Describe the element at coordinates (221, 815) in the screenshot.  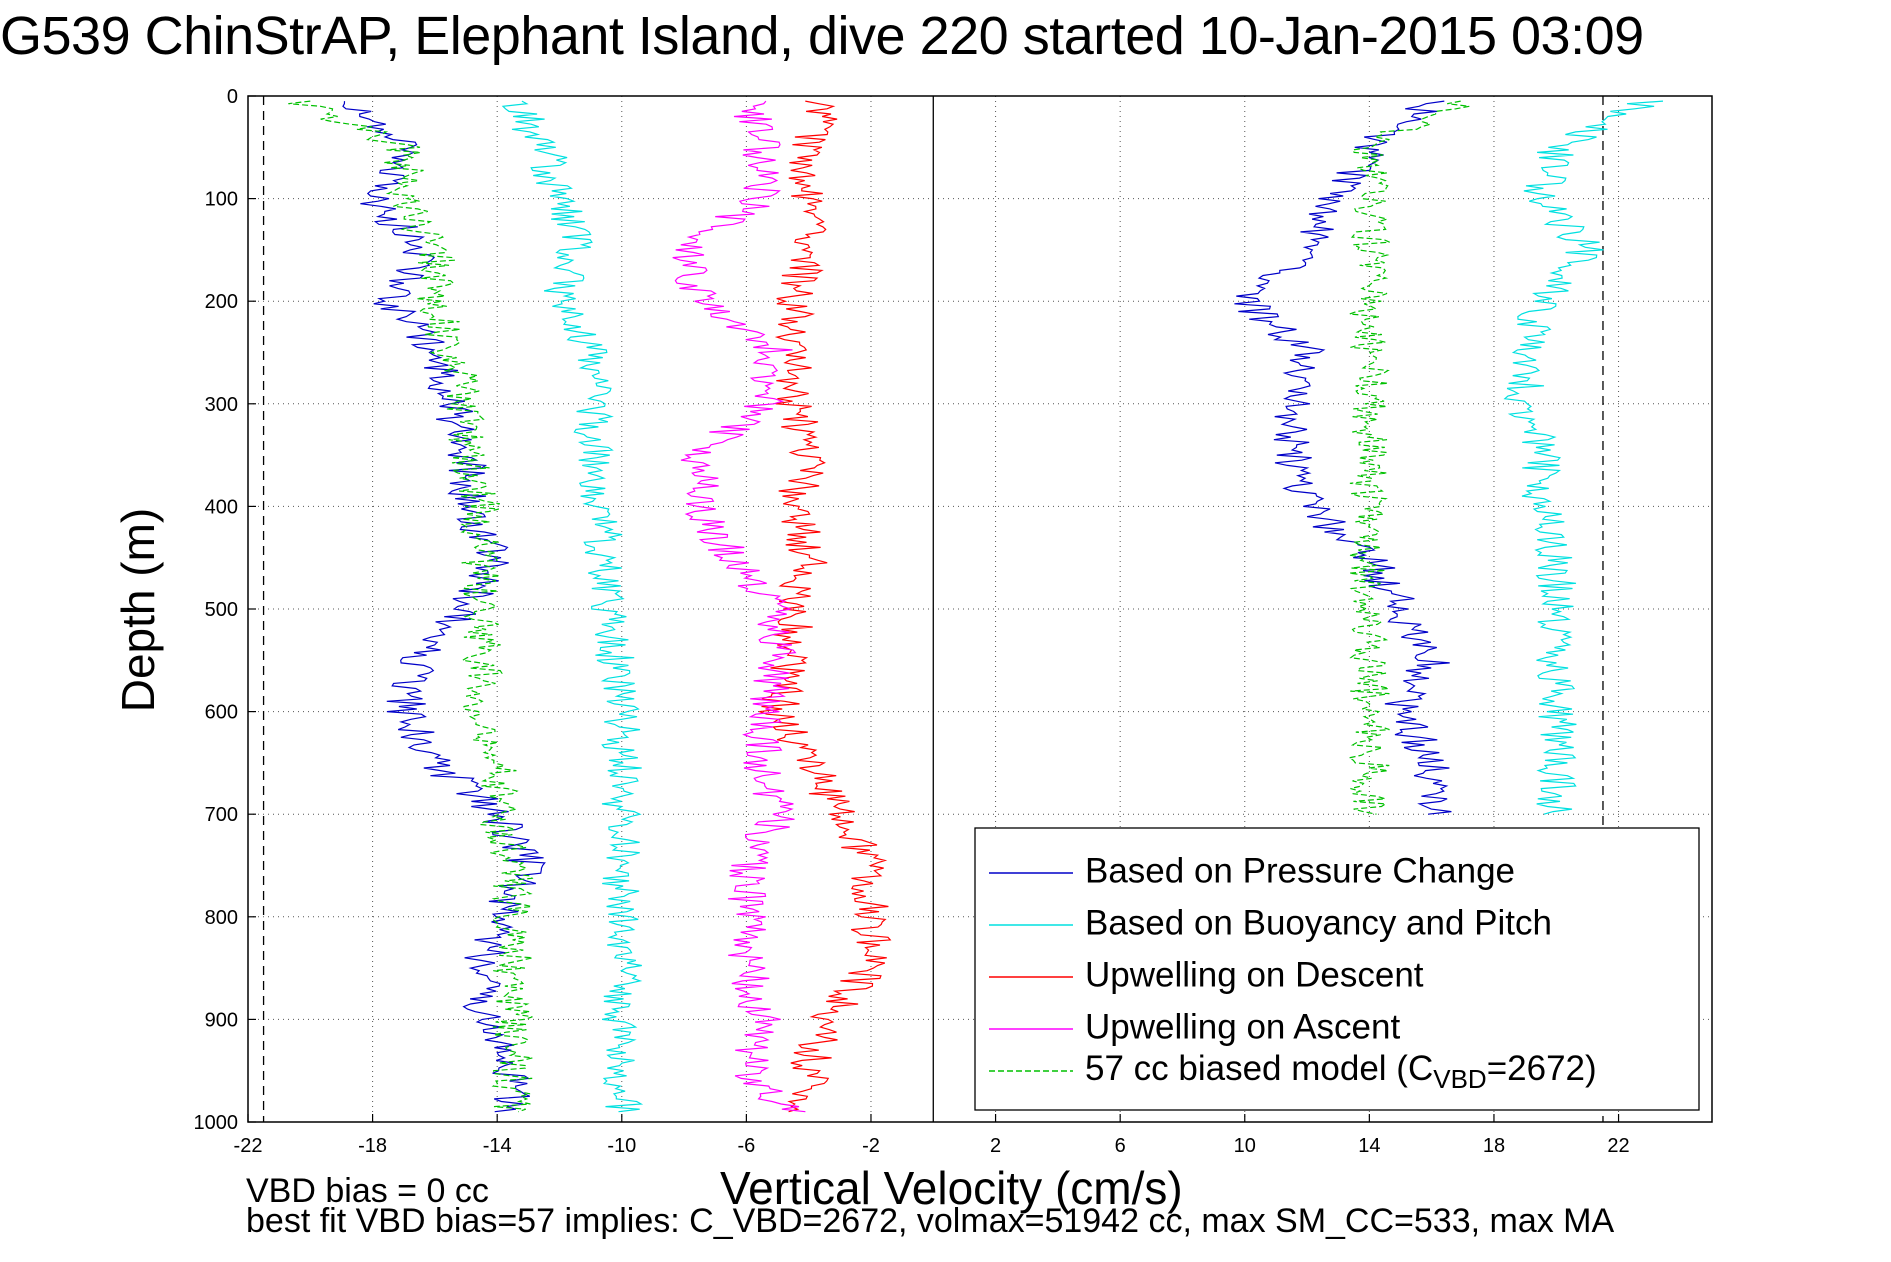
I see `y-tick-label-7: 700` at that location.